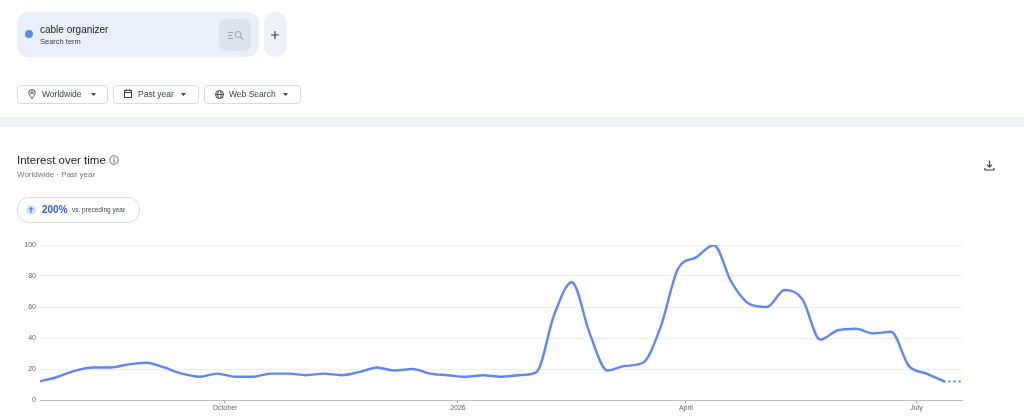 The height and width of the screenshot is (417, 1024). Describe the element at coordinates (56, 175) in the screenshot. I see `chart-subtitle: Worldwide · Past year` at that location.